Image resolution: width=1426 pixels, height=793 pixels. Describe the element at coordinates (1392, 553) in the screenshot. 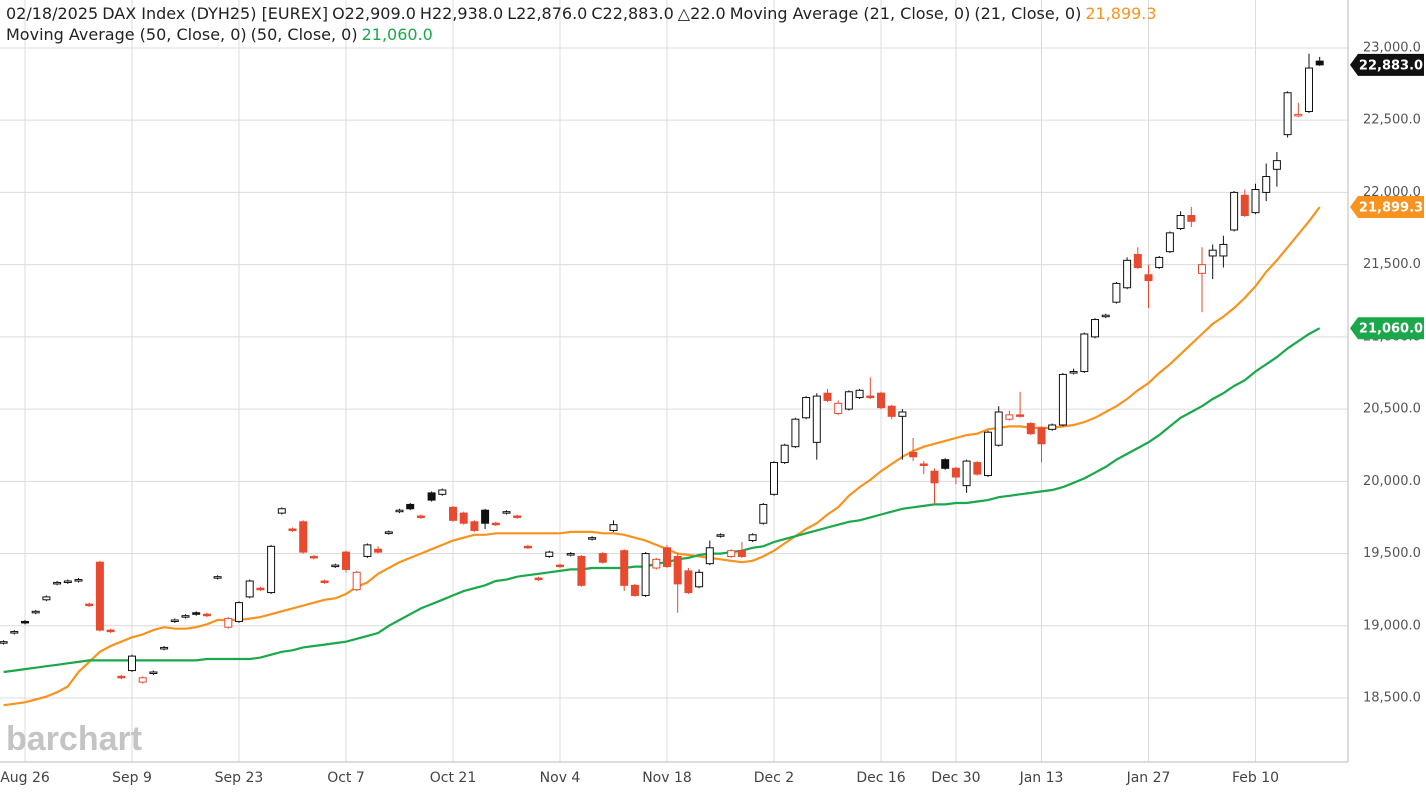

I see `y-tick-label: 19,500.0` at that location.